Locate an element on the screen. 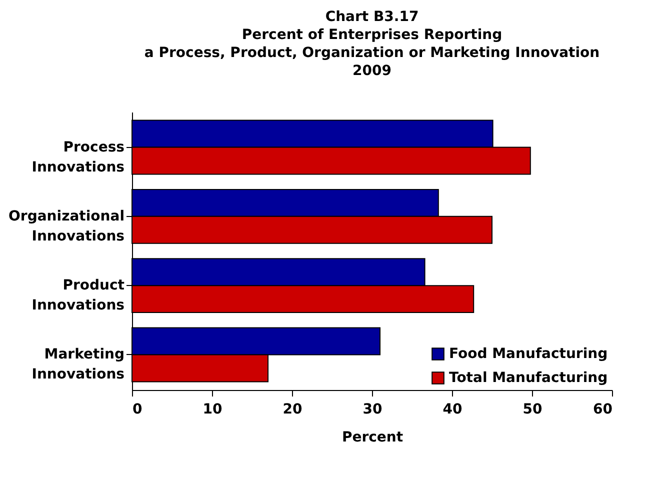 This screenshot has height=493, width=668. x-tick-label: 0 is located at coordinates (137, 410).